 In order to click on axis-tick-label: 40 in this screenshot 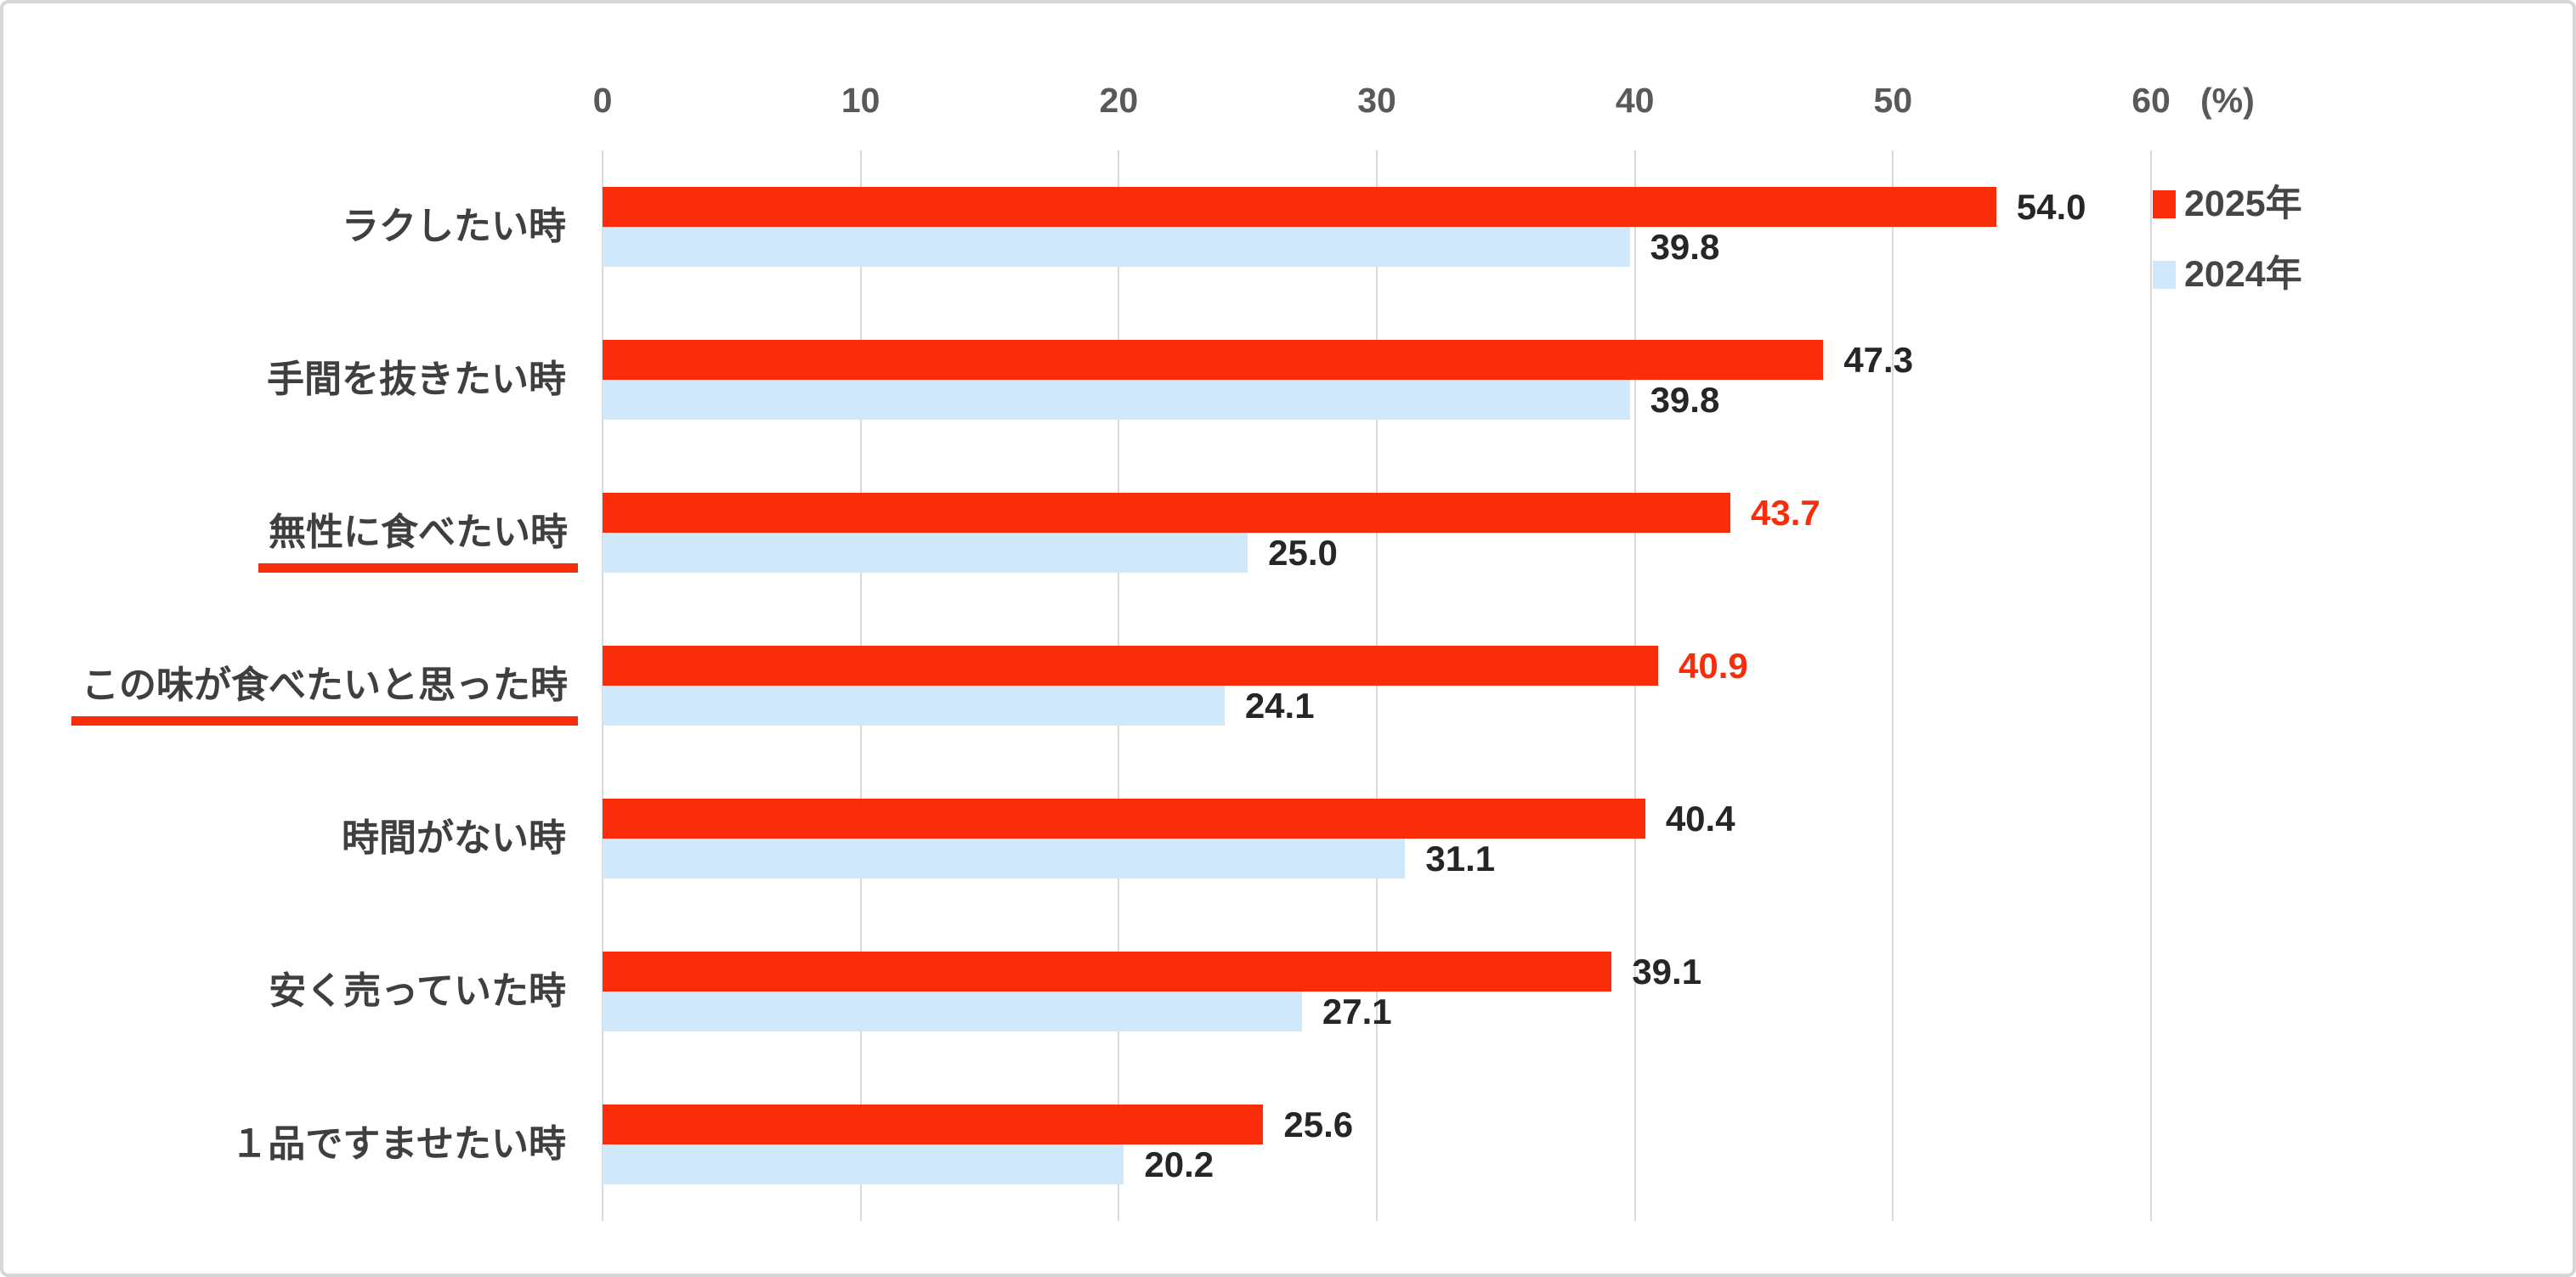, I will do `click(1635, 100)`.